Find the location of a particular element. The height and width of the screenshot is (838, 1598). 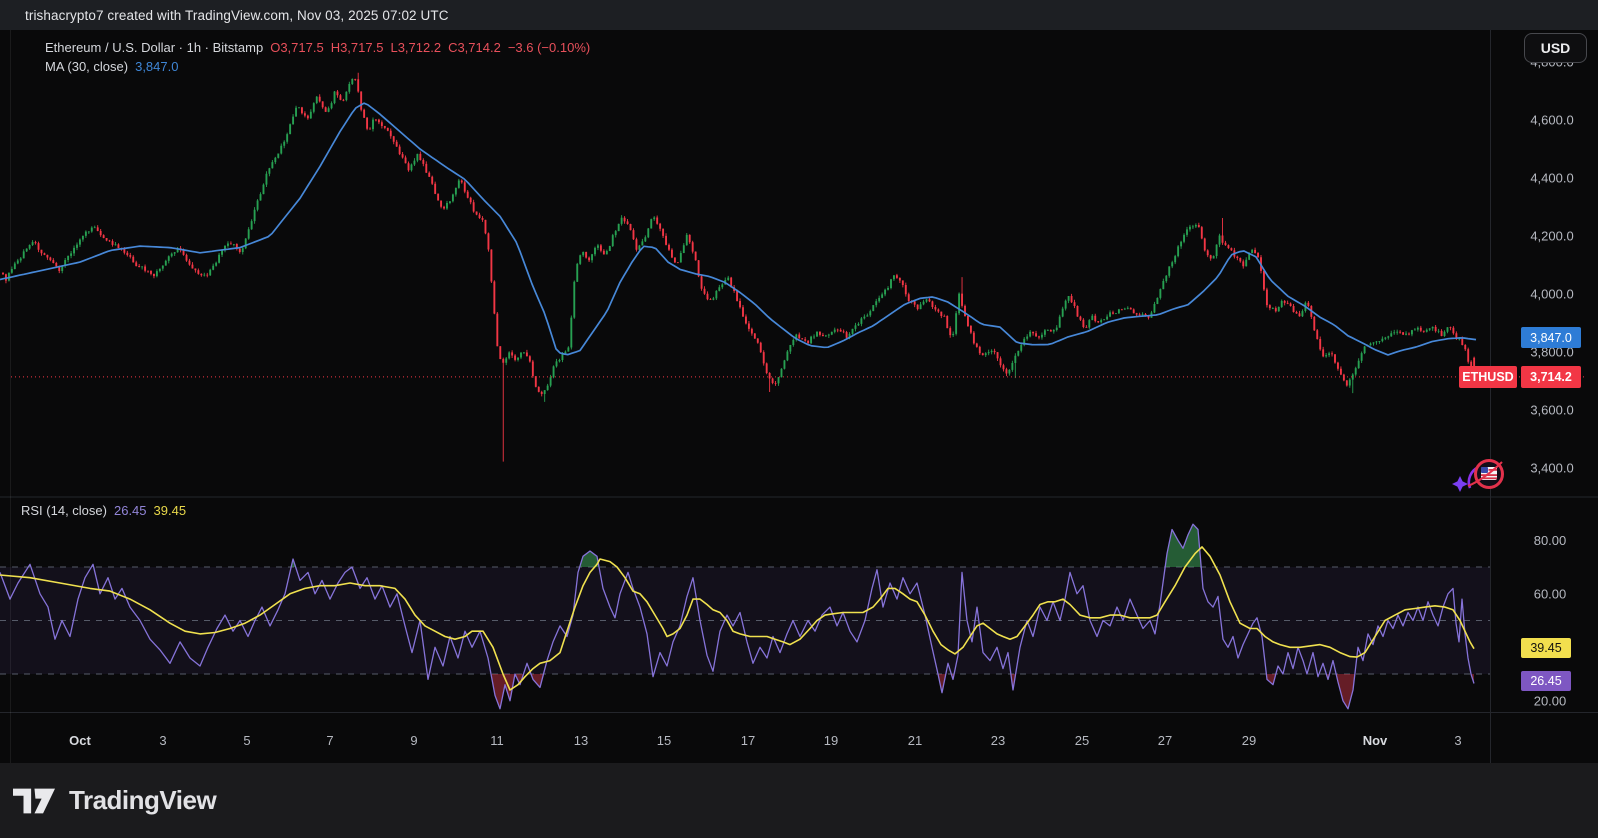

rsi-value-badge: 26.45 is located at coordinates (1546, 681).